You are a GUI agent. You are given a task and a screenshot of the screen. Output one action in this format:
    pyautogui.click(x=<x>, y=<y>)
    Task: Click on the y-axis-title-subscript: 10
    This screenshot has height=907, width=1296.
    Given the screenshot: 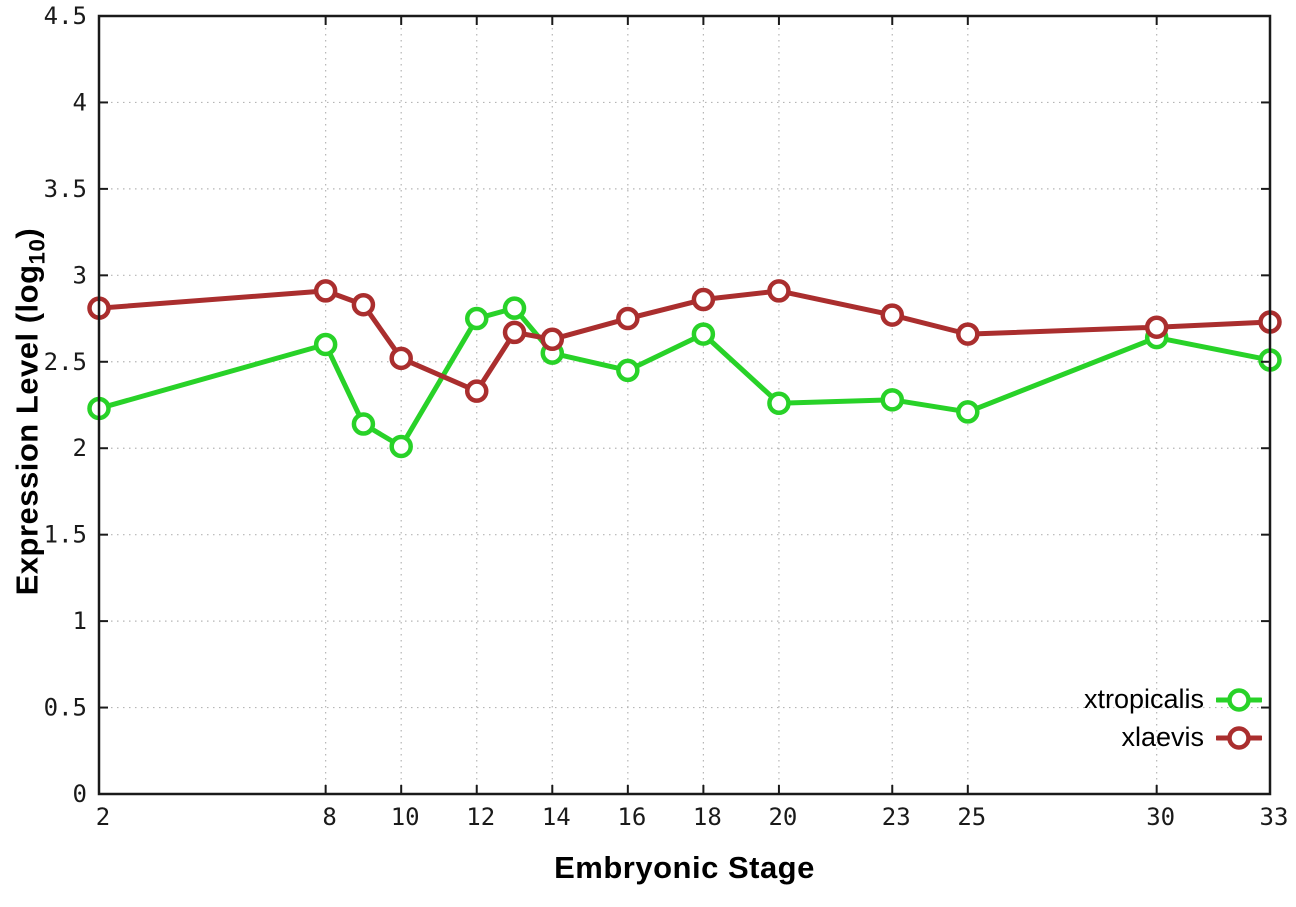 What is the action you would take?
    pyautogui.click(x=37, y=251)
    